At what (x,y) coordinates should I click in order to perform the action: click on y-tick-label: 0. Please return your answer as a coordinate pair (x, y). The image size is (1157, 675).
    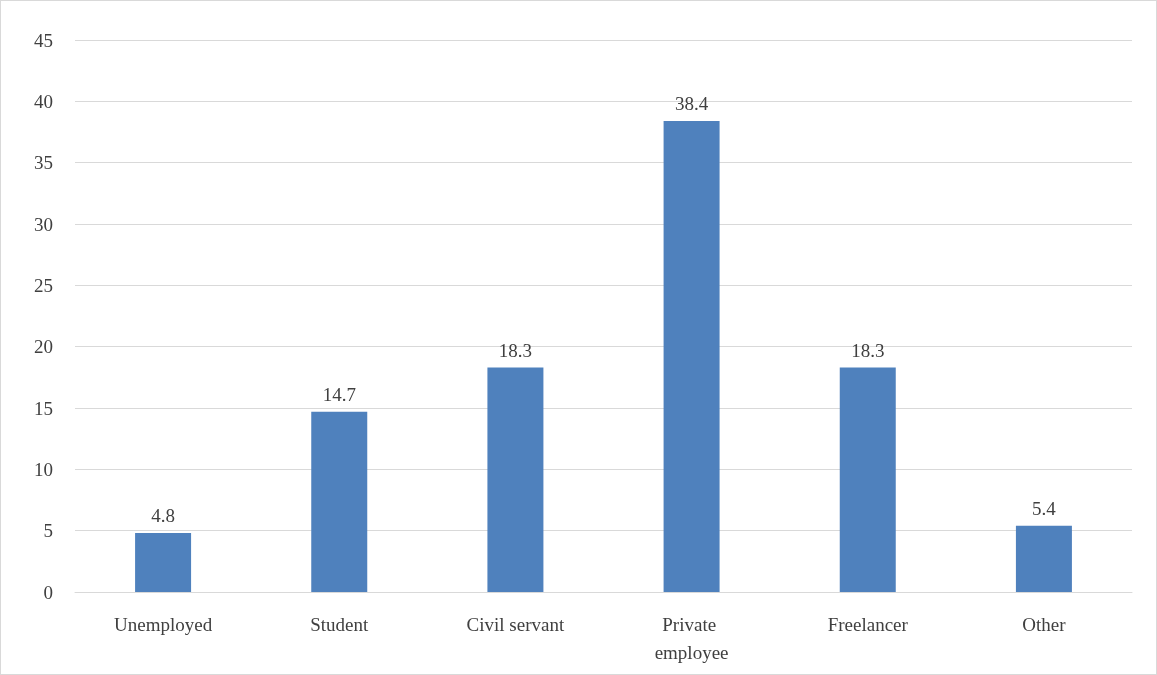
    Looking at the image, I should click on (48, 592).